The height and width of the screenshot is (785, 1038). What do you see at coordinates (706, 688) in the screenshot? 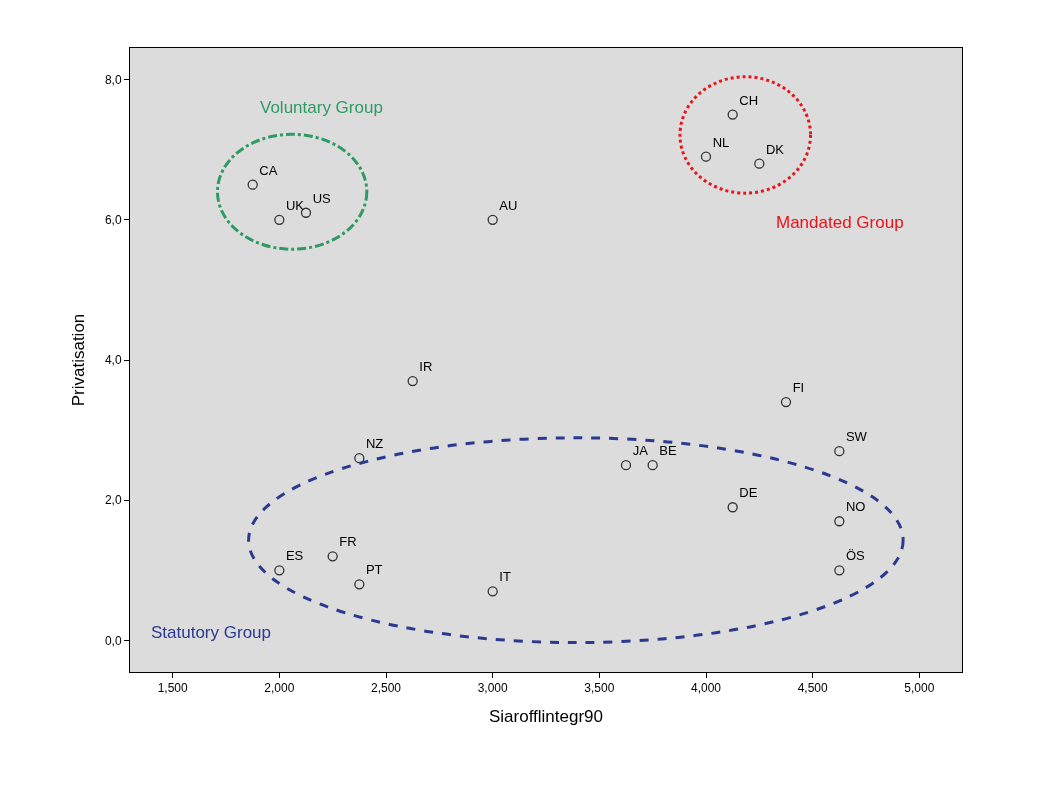
I see `x-tick-label: 4,000` at bounding box center [706, 688].